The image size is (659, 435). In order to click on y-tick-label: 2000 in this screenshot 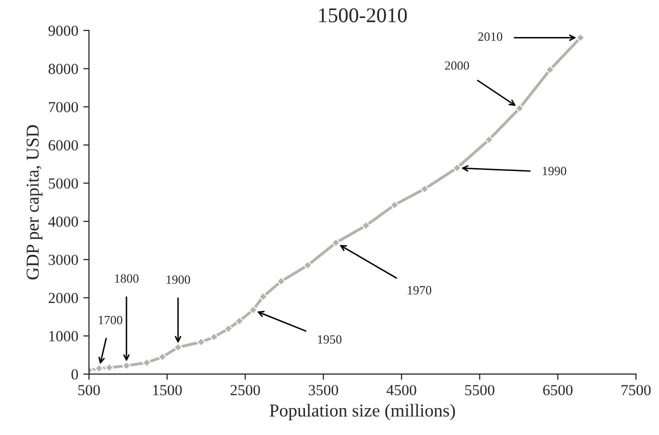, I will do `click(63, 298)`.